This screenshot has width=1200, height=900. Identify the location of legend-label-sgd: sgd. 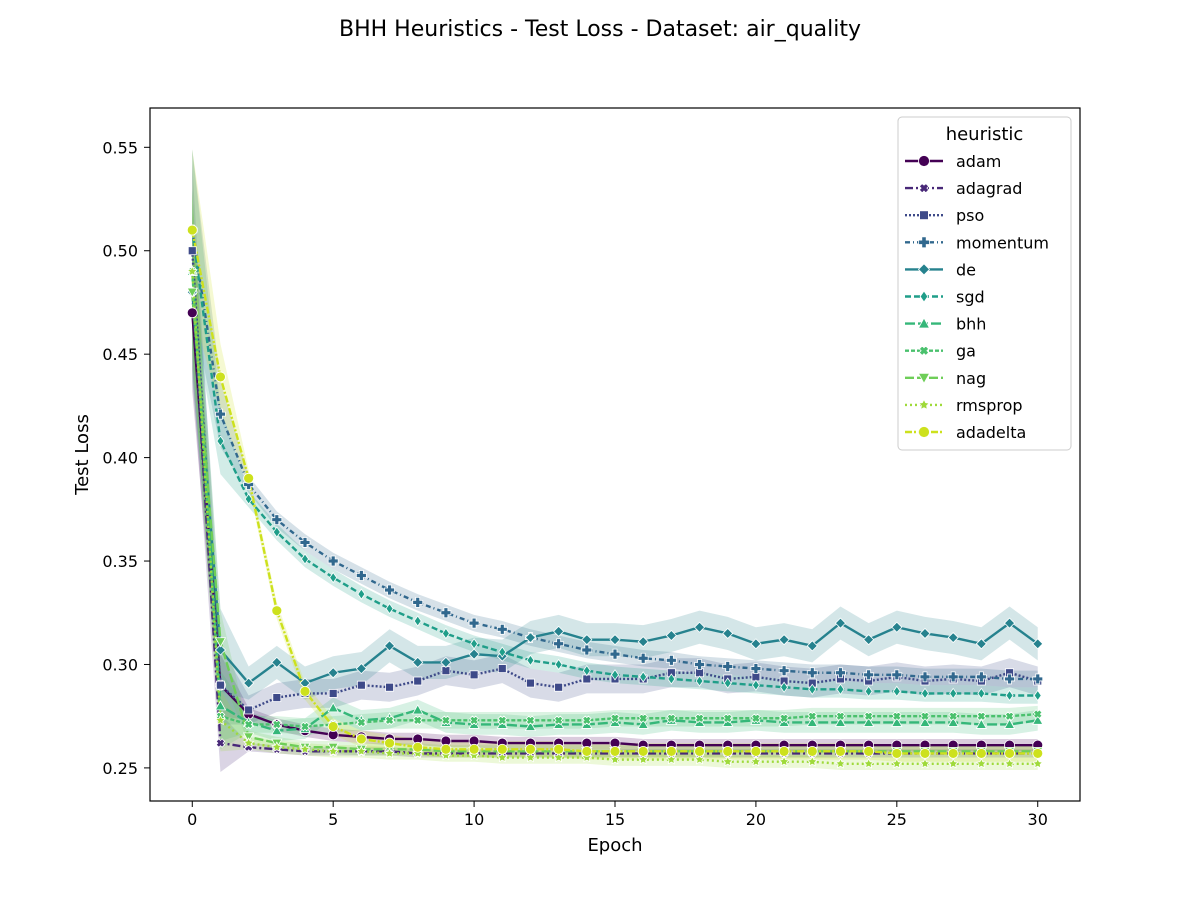
(970, 297).